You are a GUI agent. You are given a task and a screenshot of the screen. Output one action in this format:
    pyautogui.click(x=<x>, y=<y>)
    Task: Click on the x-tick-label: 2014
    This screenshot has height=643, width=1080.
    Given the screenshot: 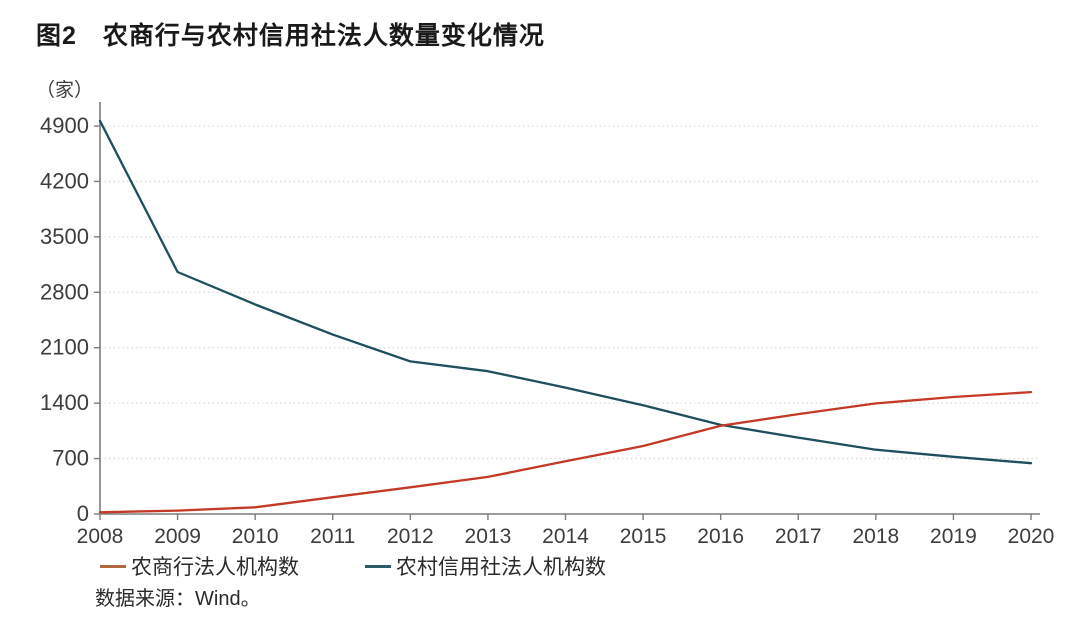 What is the action you would take?
    pyautogui.click(x=565, y=536)
    